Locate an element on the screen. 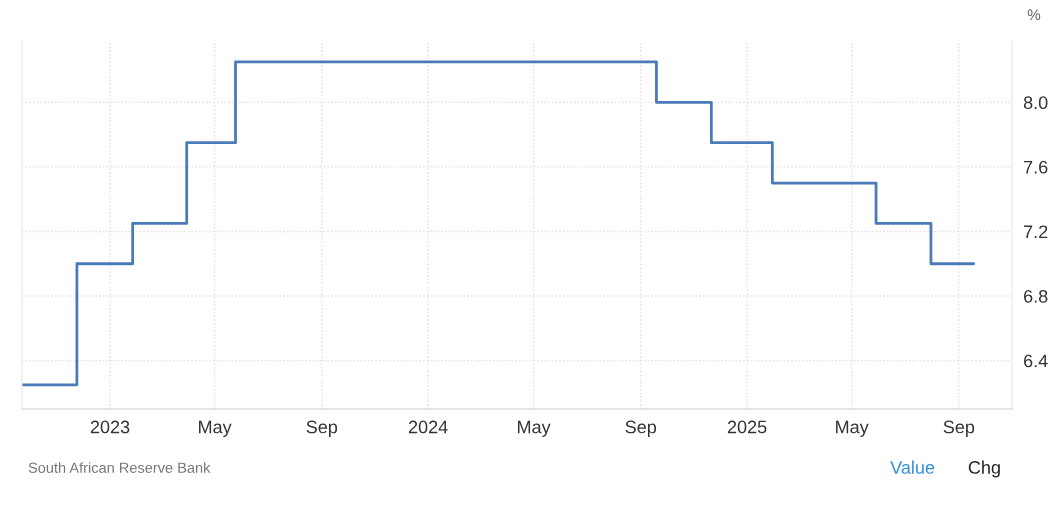  y-tick-label: 6.8 is located at coordinates (1036, 296).